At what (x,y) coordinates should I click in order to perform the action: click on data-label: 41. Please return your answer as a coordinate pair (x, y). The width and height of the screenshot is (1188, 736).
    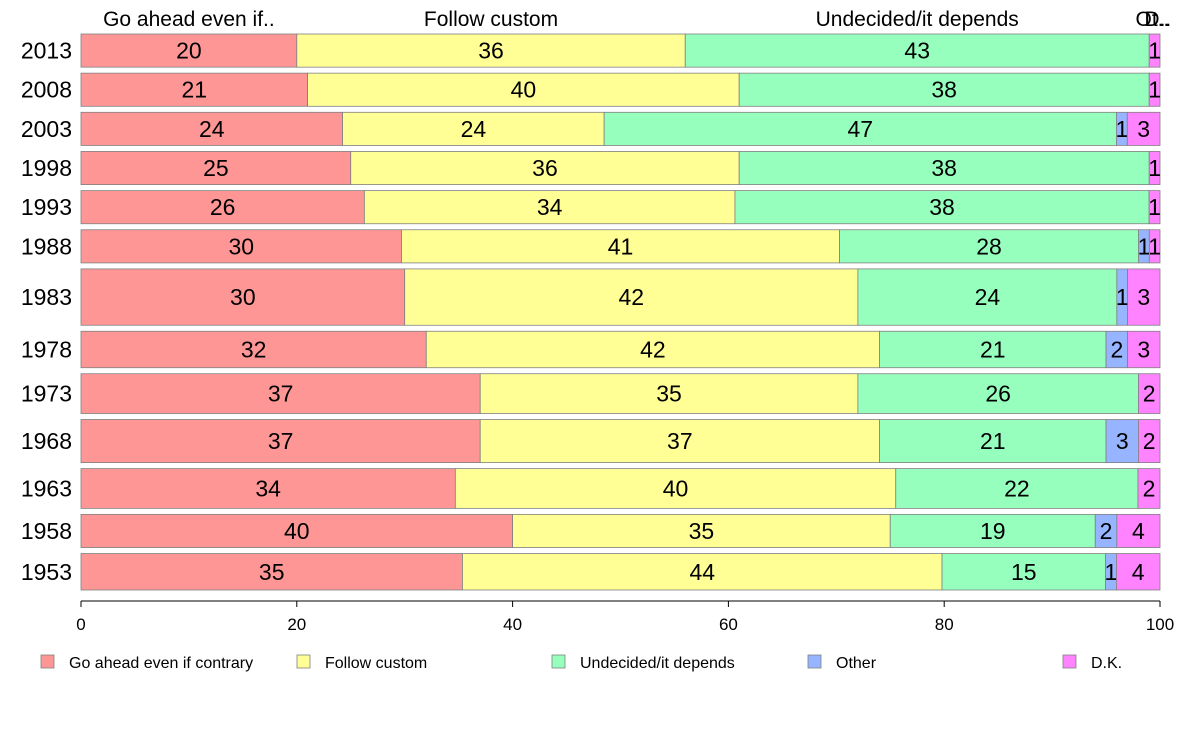
    Looking at the image, I should click on (621, 246).